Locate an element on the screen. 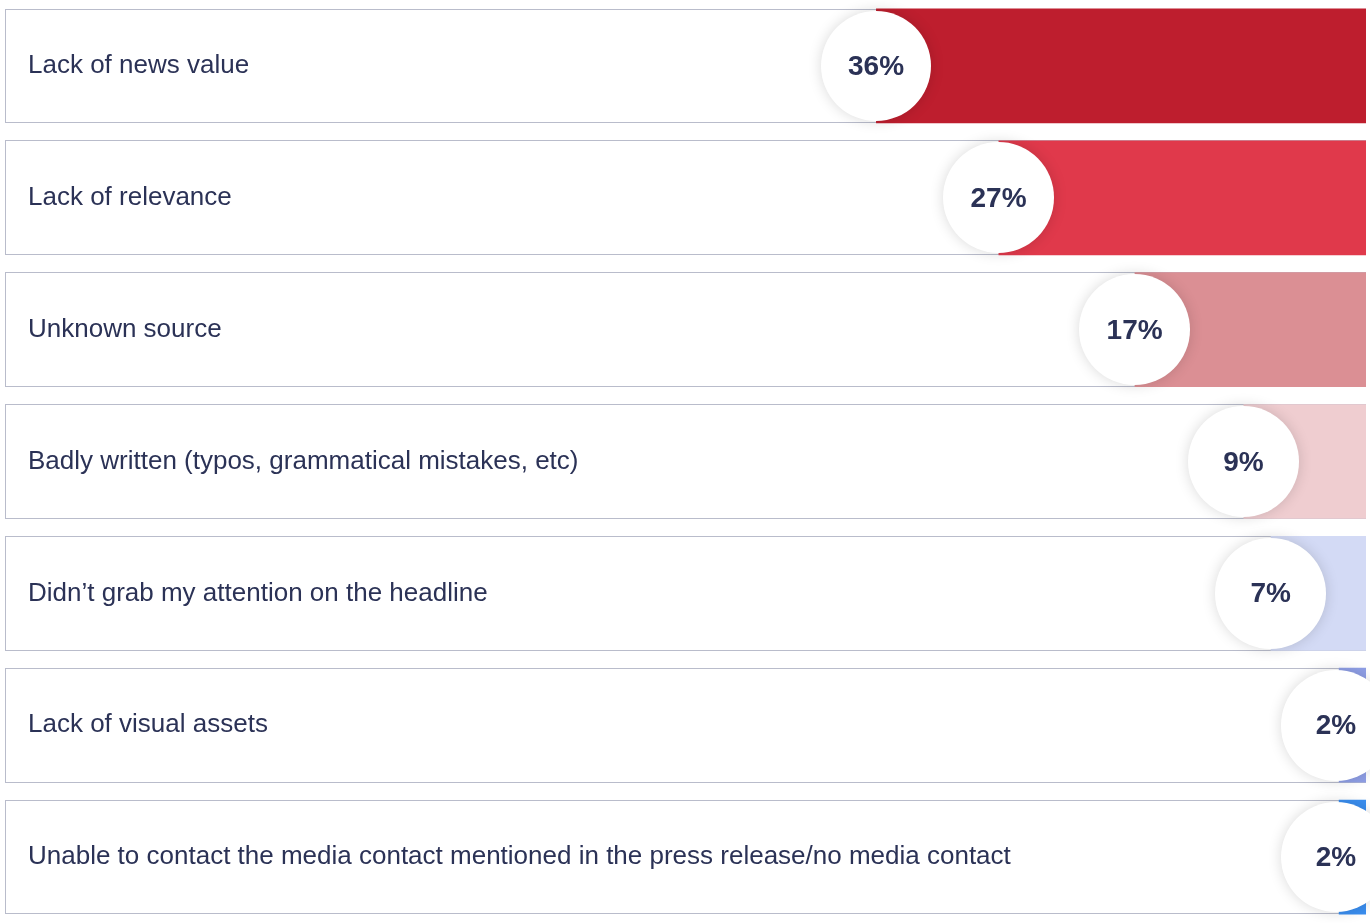  y-tick-label: Unable to contact the media contact mentioned in the press release/no media contact is located at coordinates (520, 855).